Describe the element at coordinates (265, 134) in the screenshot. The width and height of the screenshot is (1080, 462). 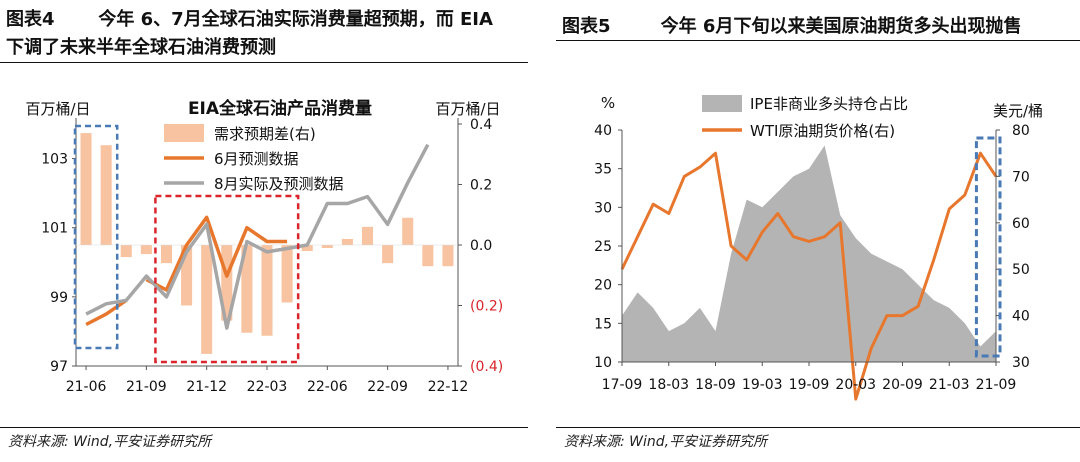
I see `legend-label: 需求预期差(右)` at that location.